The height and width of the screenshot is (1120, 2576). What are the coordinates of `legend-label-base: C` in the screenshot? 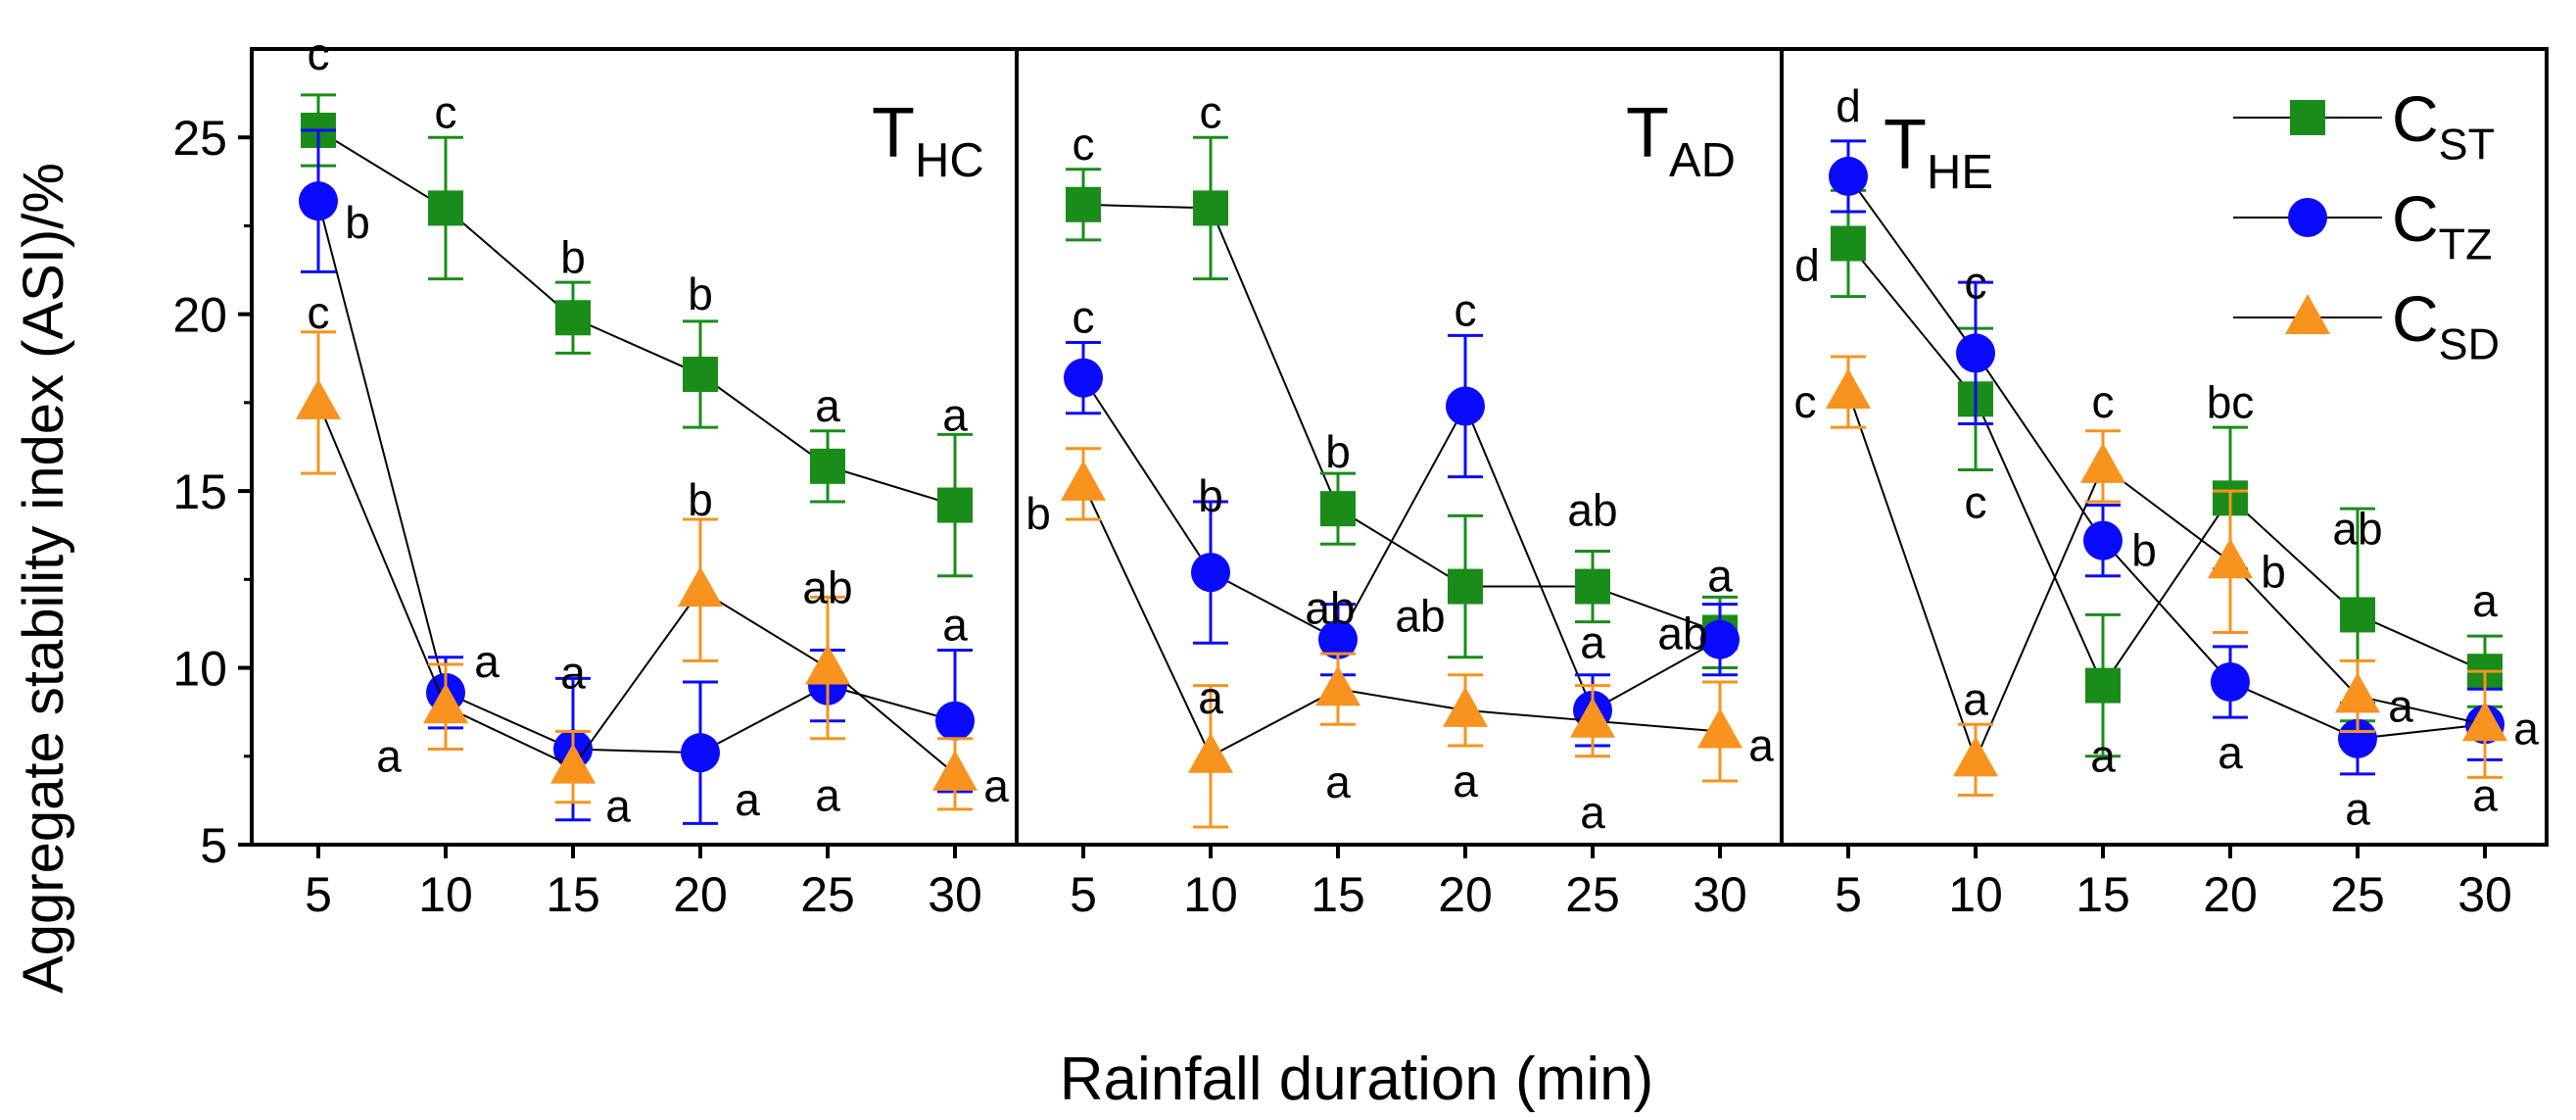 It's located at (2415, 219).